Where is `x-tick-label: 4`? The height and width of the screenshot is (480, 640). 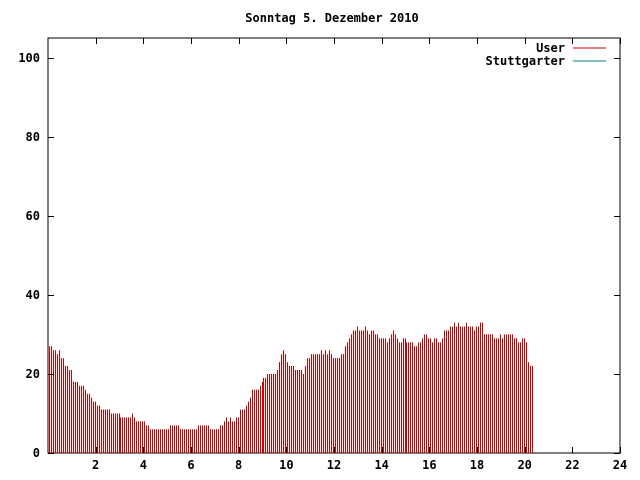
x-tick-label: 4 is located at coordinates (143, 465).